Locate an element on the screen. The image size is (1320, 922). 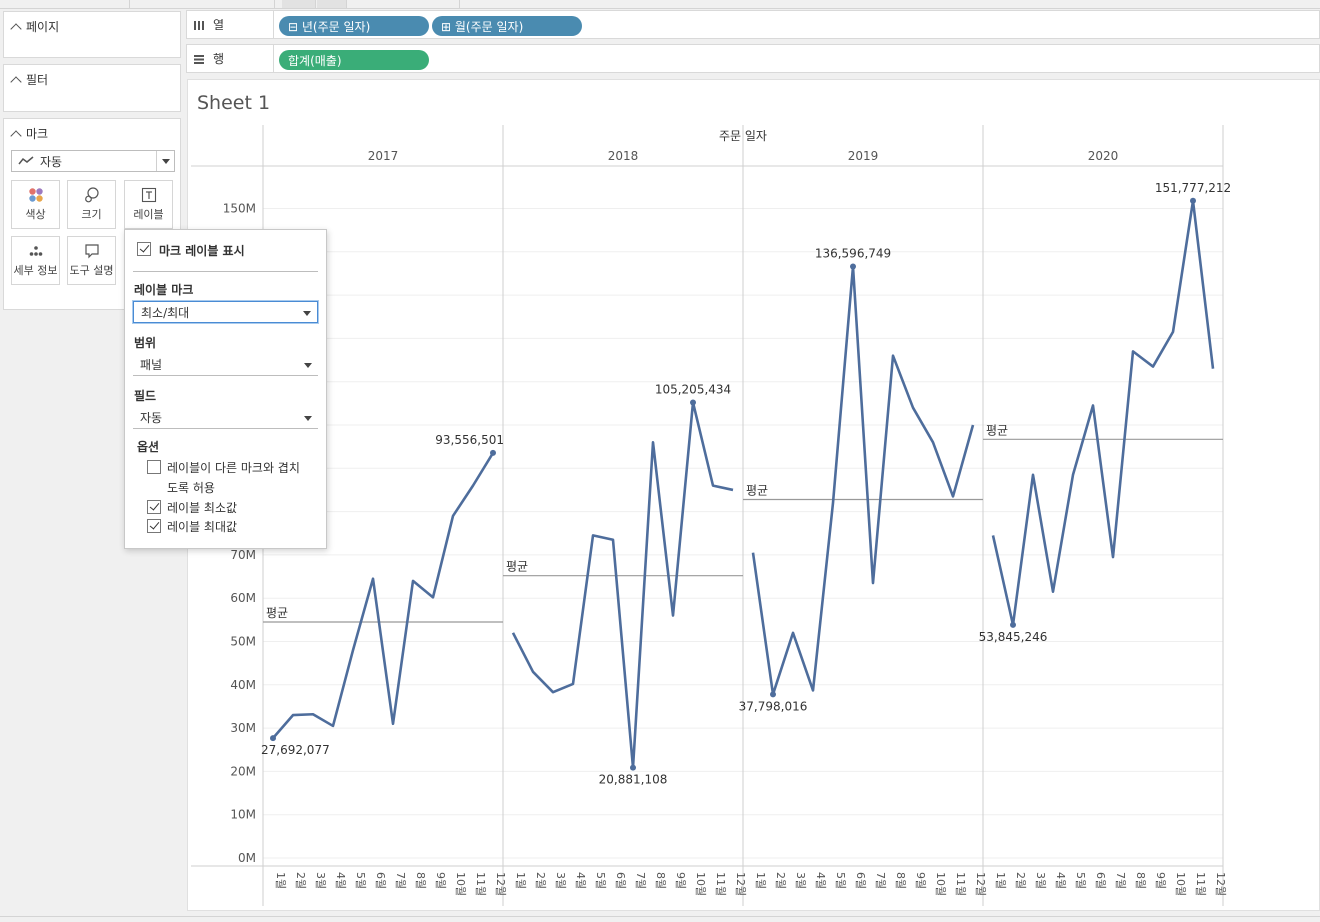
columns-shelf: 열 ⊟ 년(주문 일자) ⊞ 월(주문 일자) is located at coordinates (753, 24).